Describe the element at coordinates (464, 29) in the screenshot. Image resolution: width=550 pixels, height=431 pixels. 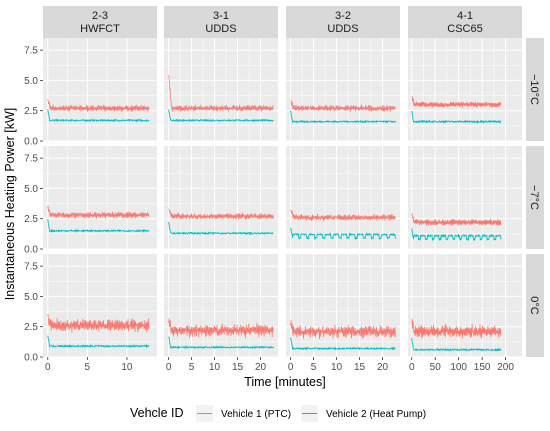
I see `column-strip-label-bottom: CSC65` at that location.